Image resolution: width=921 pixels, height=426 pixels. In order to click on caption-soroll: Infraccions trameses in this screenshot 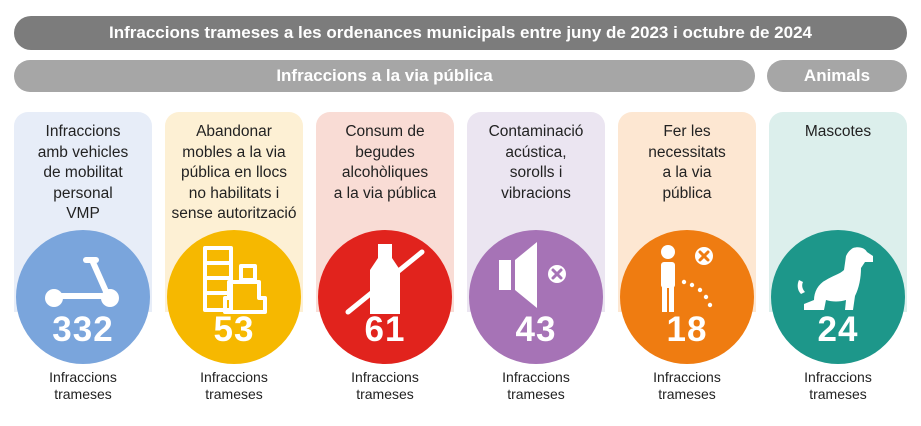, I will do `click(536, 385)`.